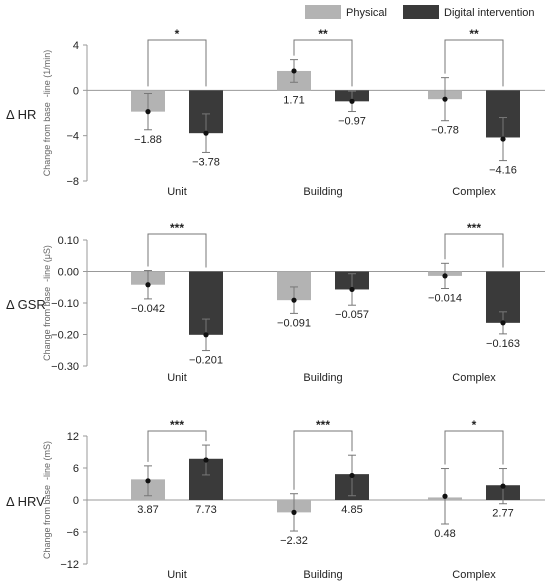  I want to click on data-label: −0.057, so click(352, 315).